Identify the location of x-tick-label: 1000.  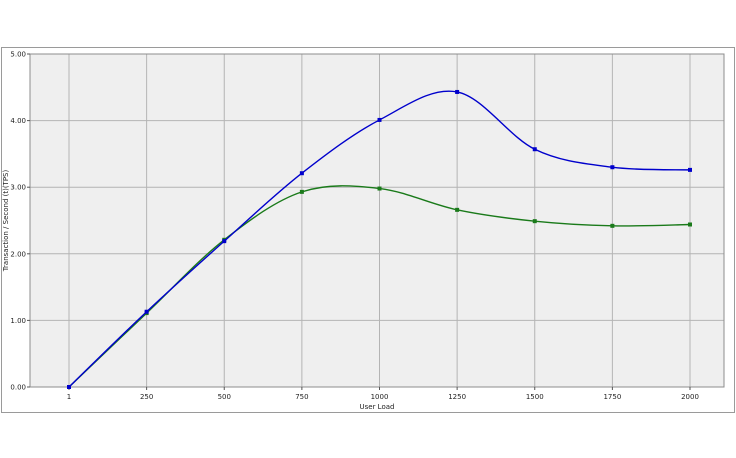
(380, 397).